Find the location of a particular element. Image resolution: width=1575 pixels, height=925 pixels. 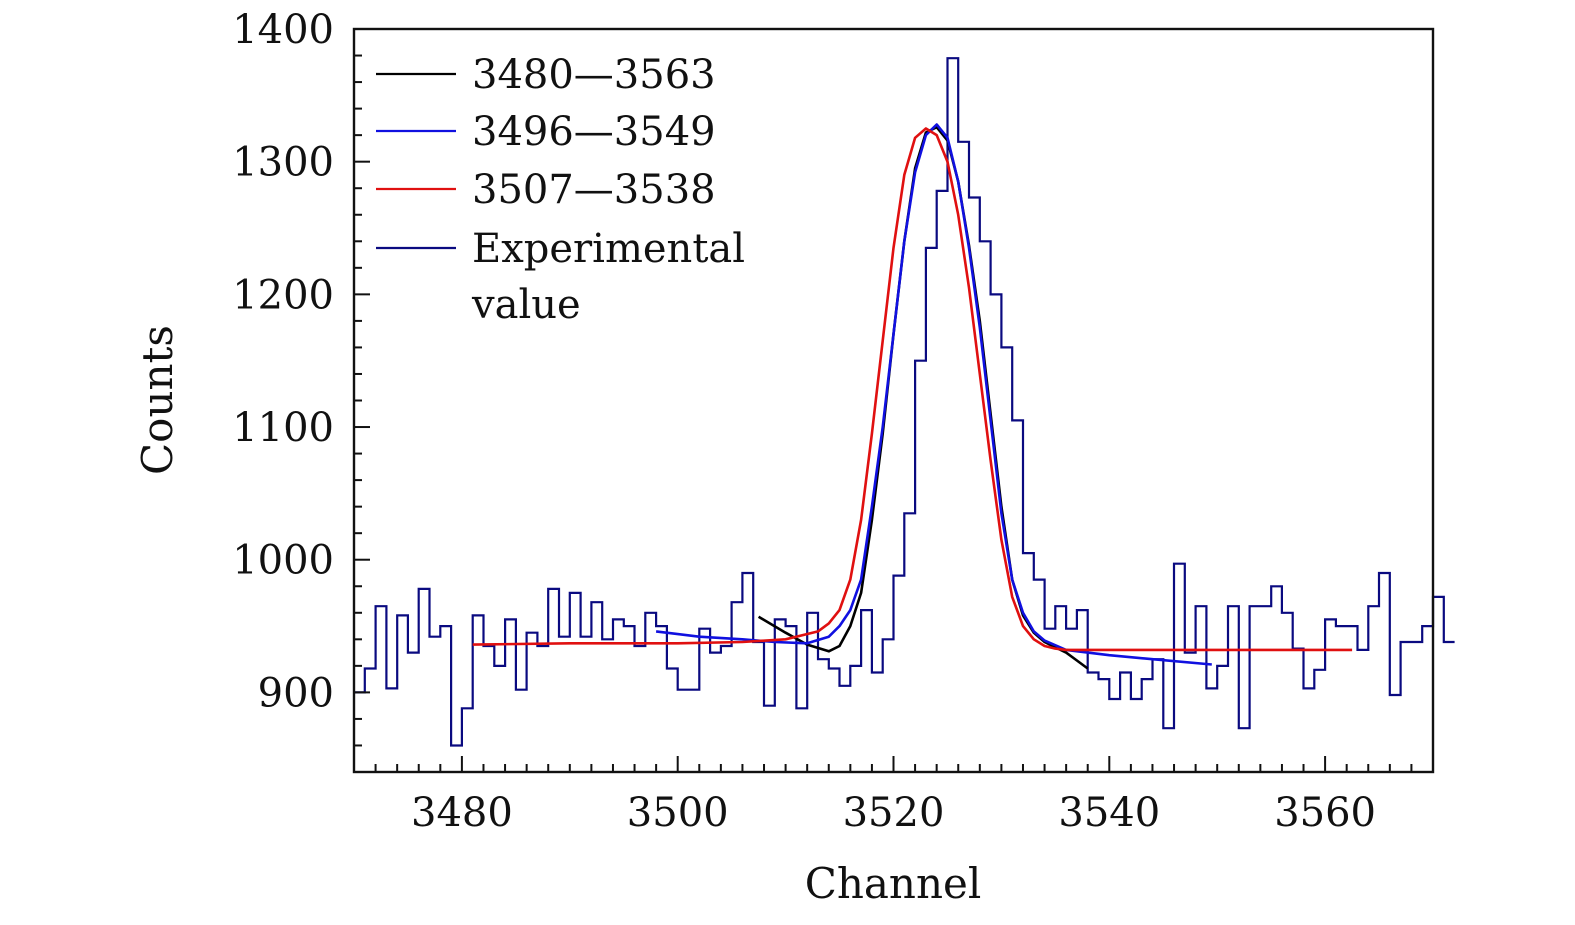

legend-label-experimental: Experimental is located at coordinates (608, 249).